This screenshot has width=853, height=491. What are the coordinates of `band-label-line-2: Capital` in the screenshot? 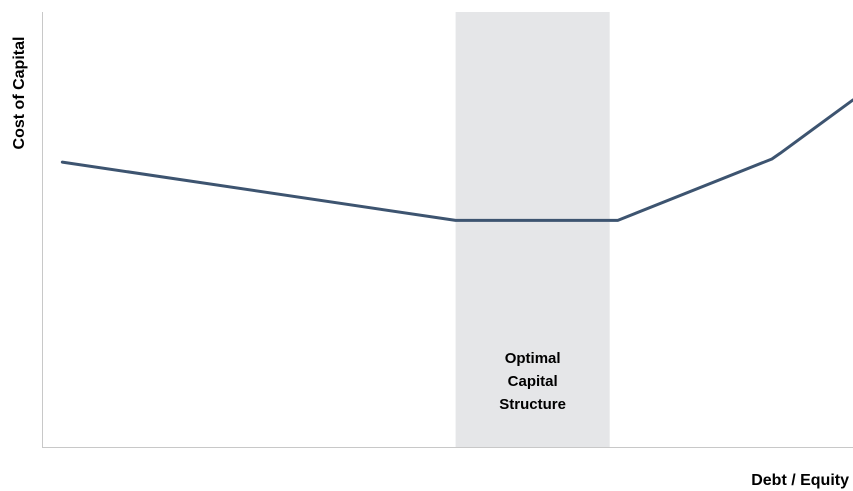 It's located at (533, 381).